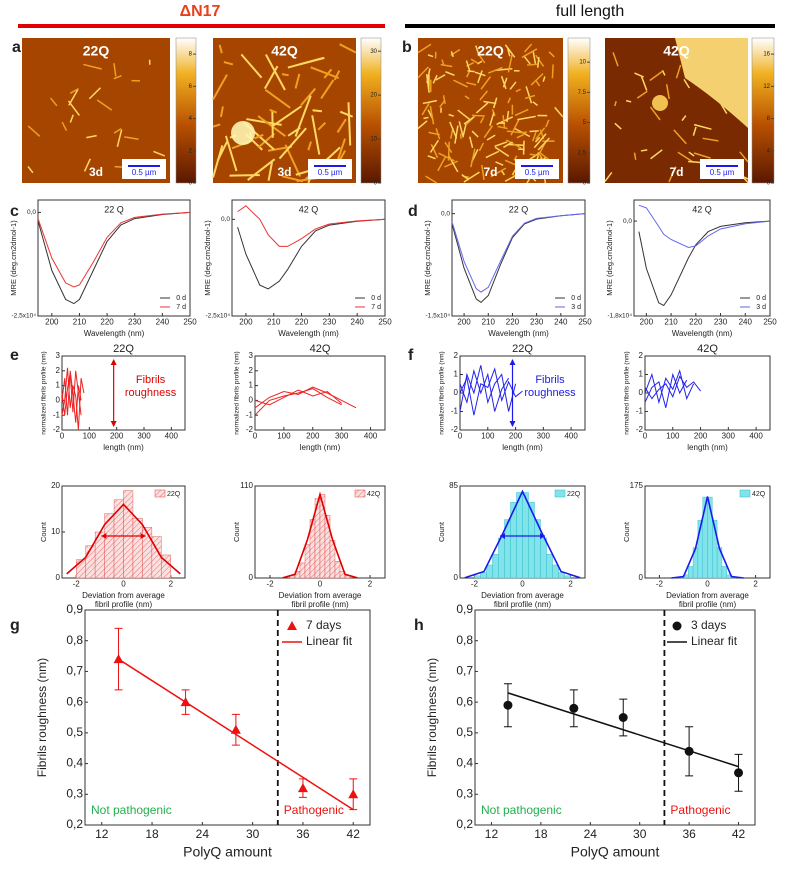  What do you see at coordinates (181, 307) in the screenshot?
I see `legend-label: 7 d` at bounding box center [181, 307].